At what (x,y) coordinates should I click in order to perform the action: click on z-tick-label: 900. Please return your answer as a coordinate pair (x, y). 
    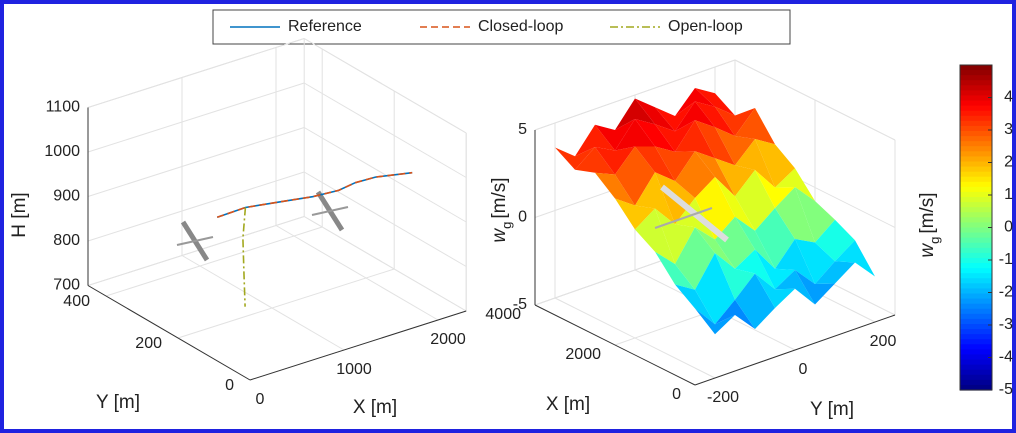
    Looking at the image, I should click on (66, 196).